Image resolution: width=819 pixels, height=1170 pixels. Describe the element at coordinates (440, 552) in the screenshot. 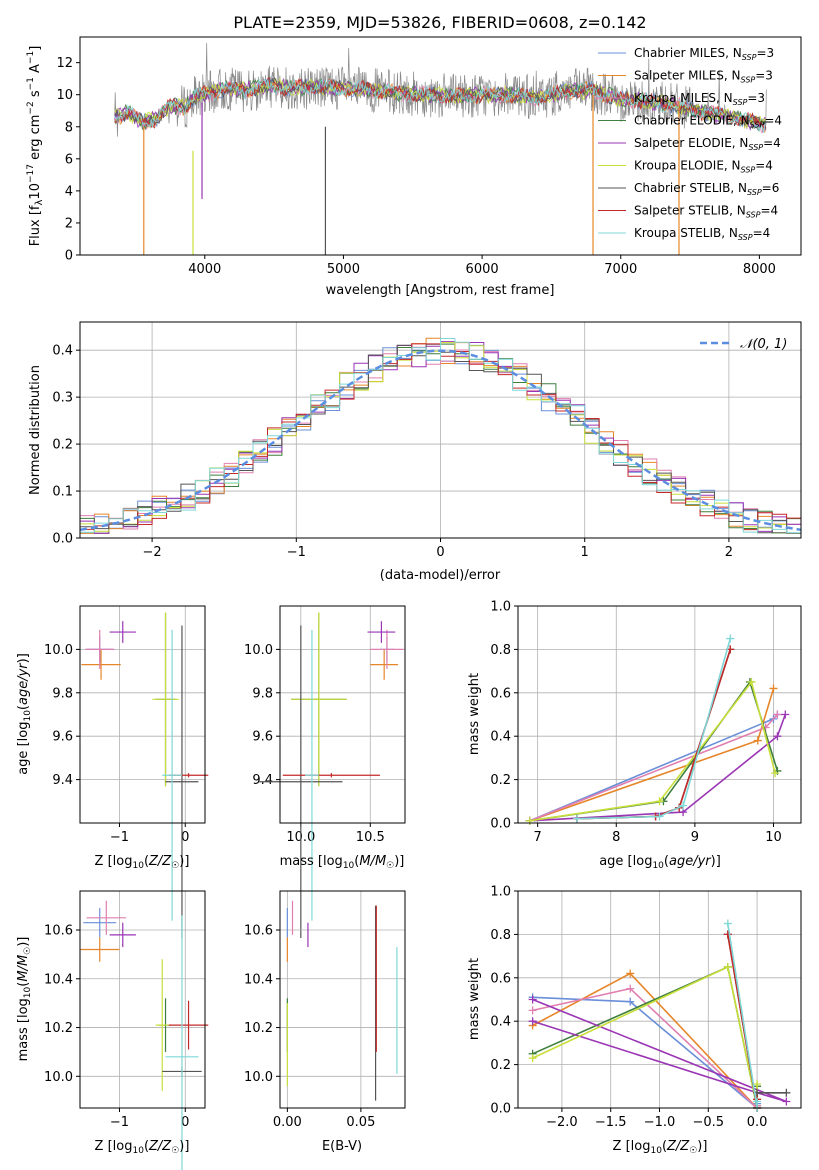

I see `histogram-x-tick-label: 0` at that location.